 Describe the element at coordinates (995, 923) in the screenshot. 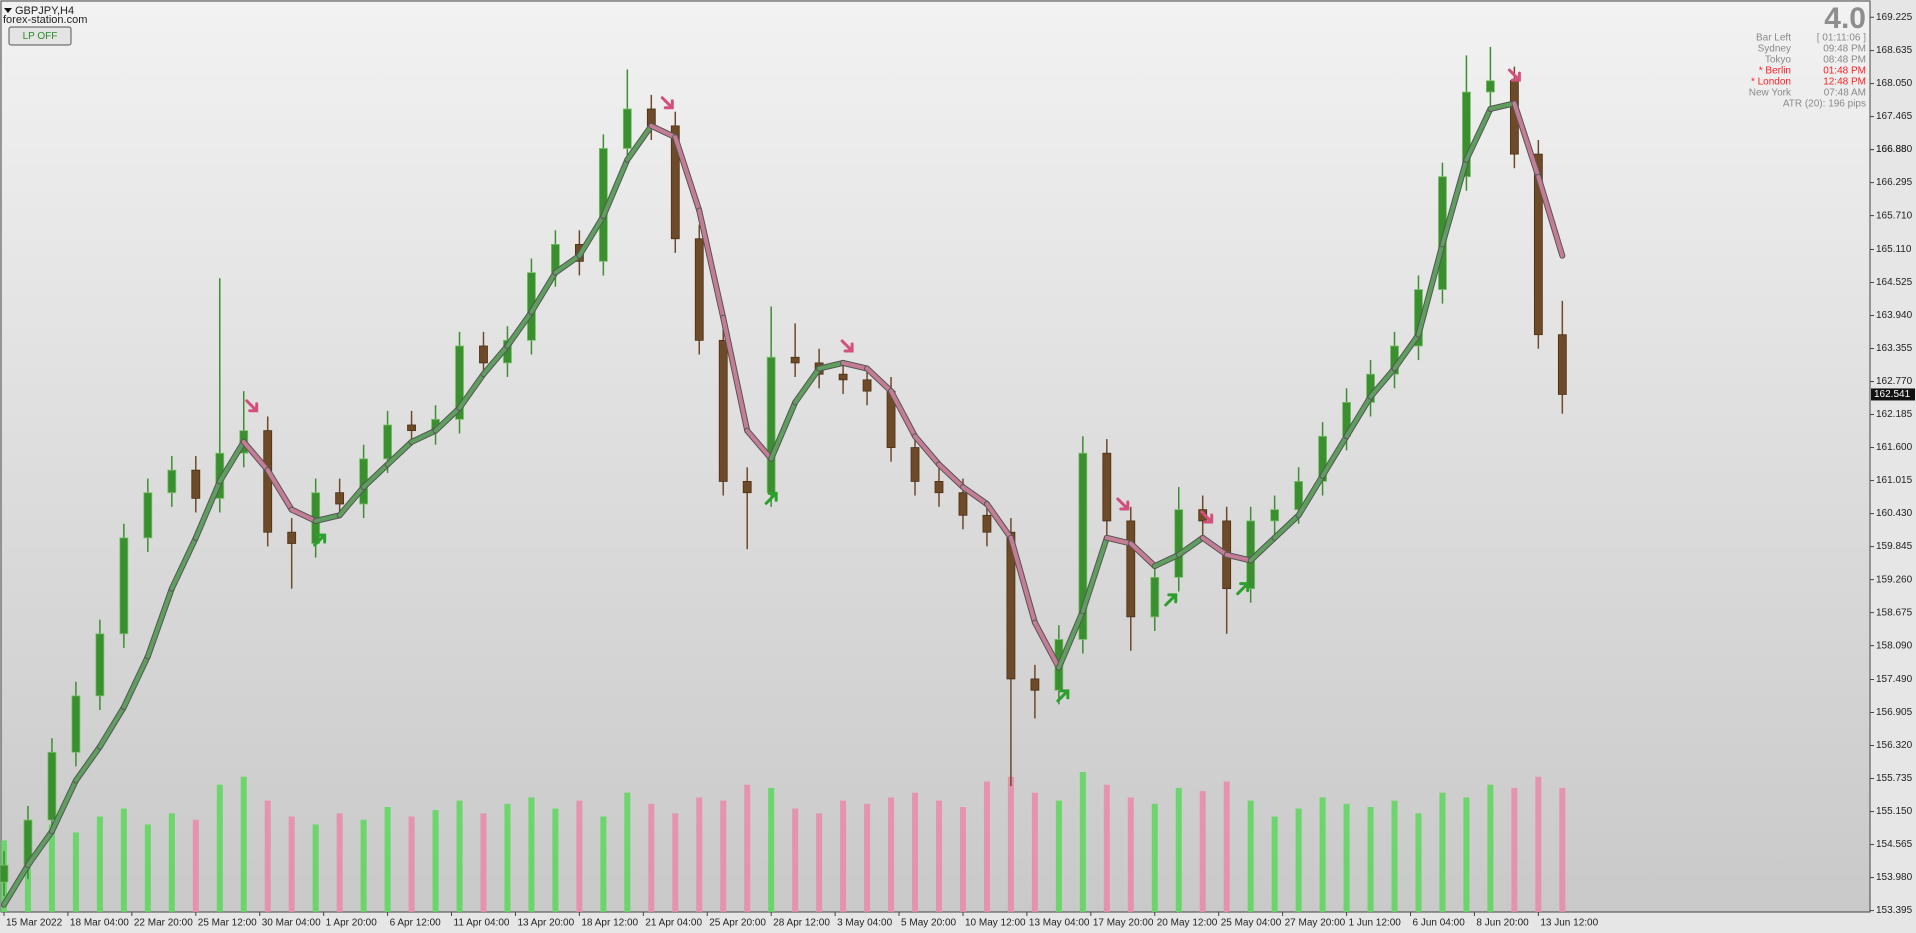

I see `x-tick-label: 10 May 12:00` at that location.